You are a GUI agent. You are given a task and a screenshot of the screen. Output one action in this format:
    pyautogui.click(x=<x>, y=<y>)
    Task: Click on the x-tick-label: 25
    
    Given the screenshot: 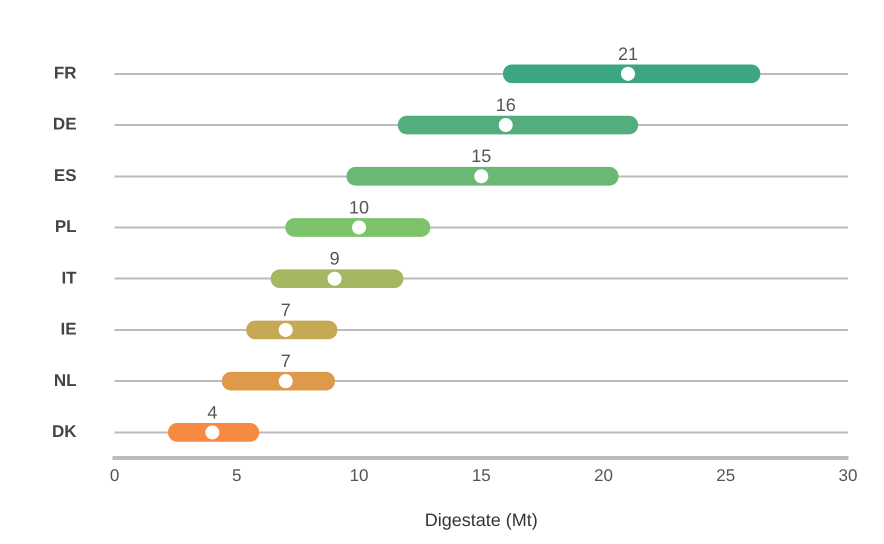 What is the action you would take?
    pyautogui.click(x=726, y=475)
    